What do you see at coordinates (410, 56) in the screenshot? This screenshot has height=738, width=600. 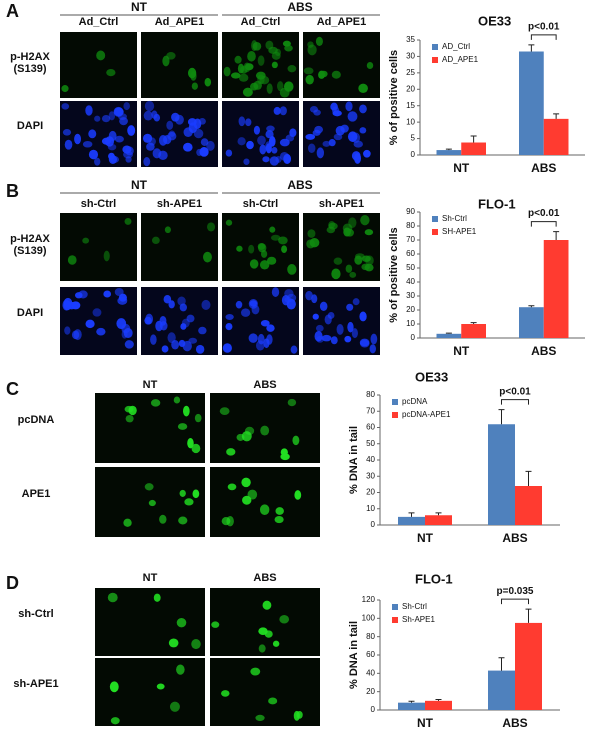 I see `y-tick-label: 30` at bounding box center [410, 56].